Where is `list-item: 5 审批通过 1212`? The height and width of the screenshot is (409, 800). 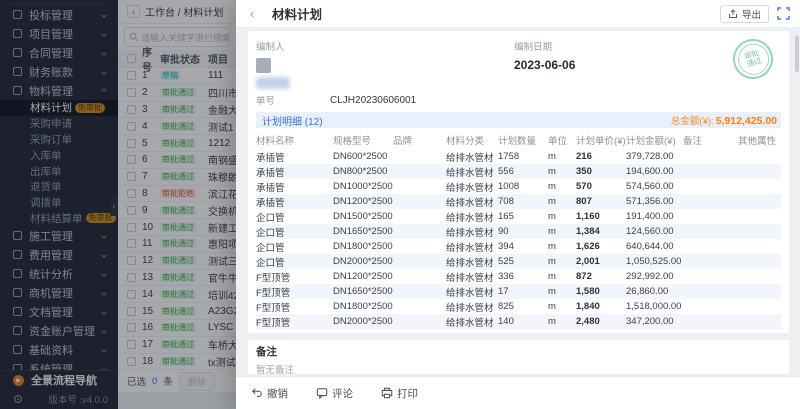 list-item: 5 审批通过 1212 is located at coordinates (177, 143).